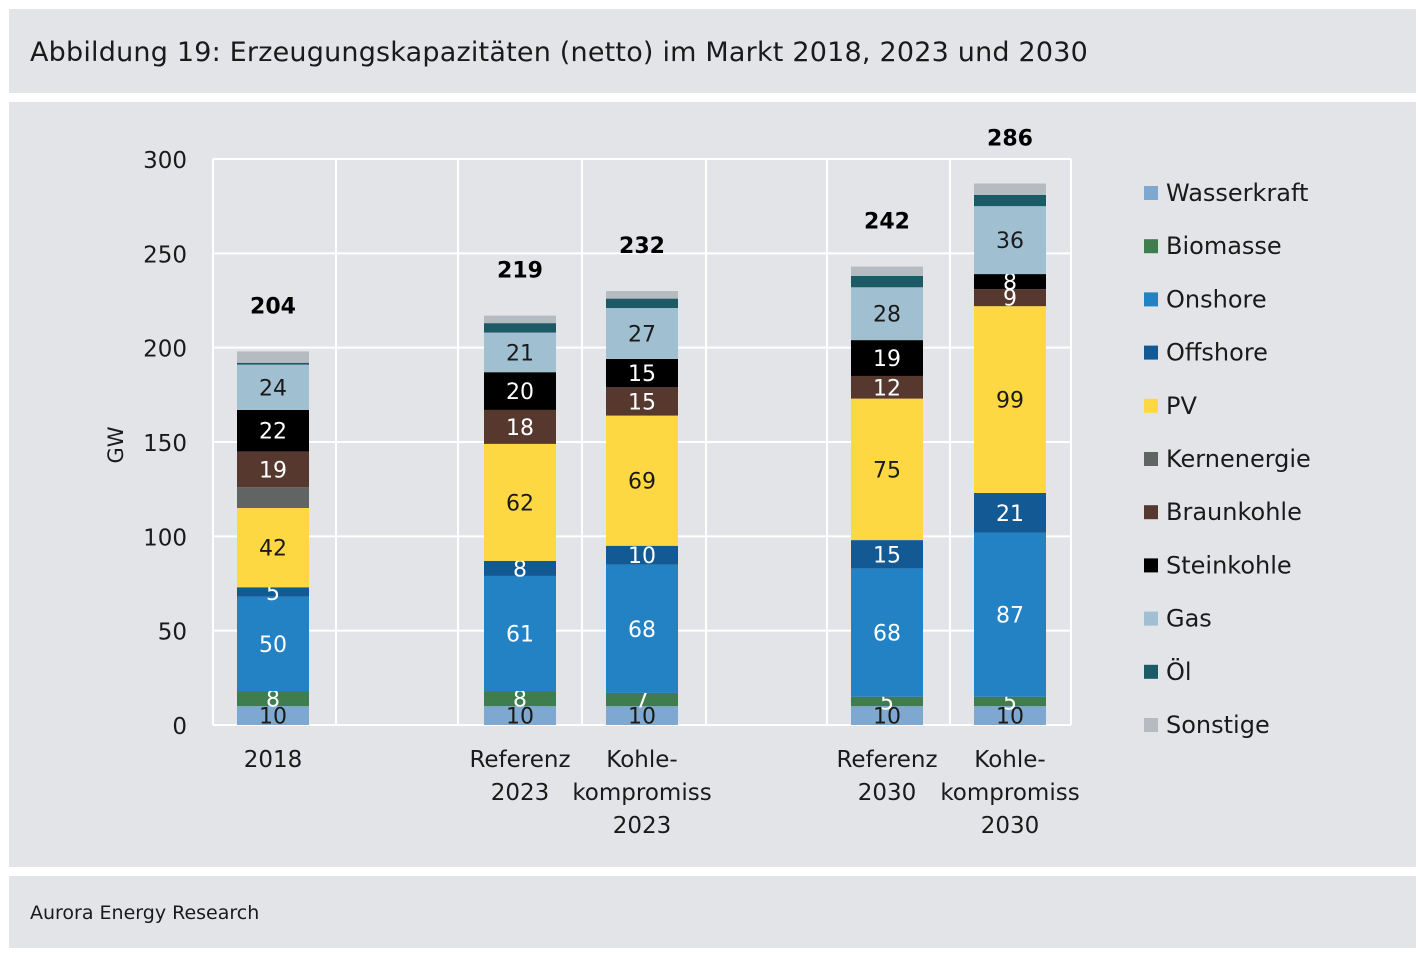  I want to click on legend-label: Gas, so click(1189, 619).